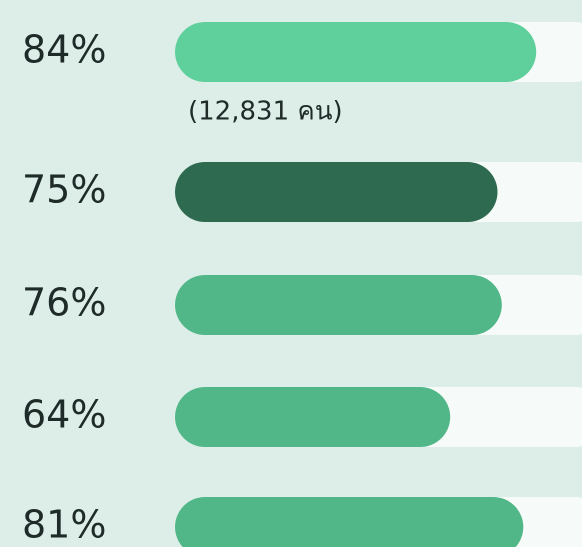 This screenshot has width=582, height=547. What do you see at coordinates (64, 525) in the screenshot?
I see `value-label: 81%` at bounding box center [64, 525].